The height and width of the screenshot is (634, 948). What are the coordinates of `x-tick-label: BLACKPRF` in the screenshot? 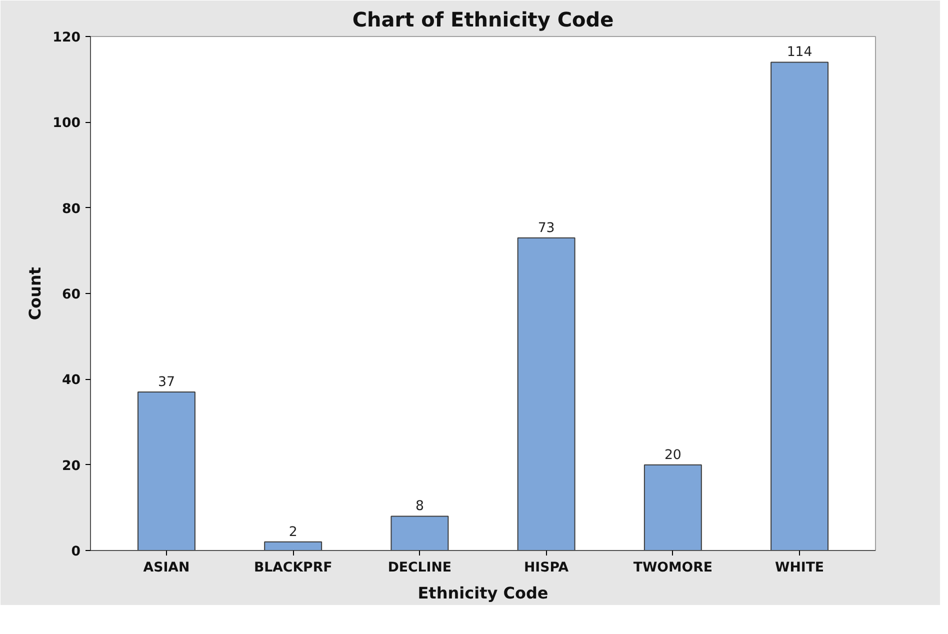 It's located at (293, 568).